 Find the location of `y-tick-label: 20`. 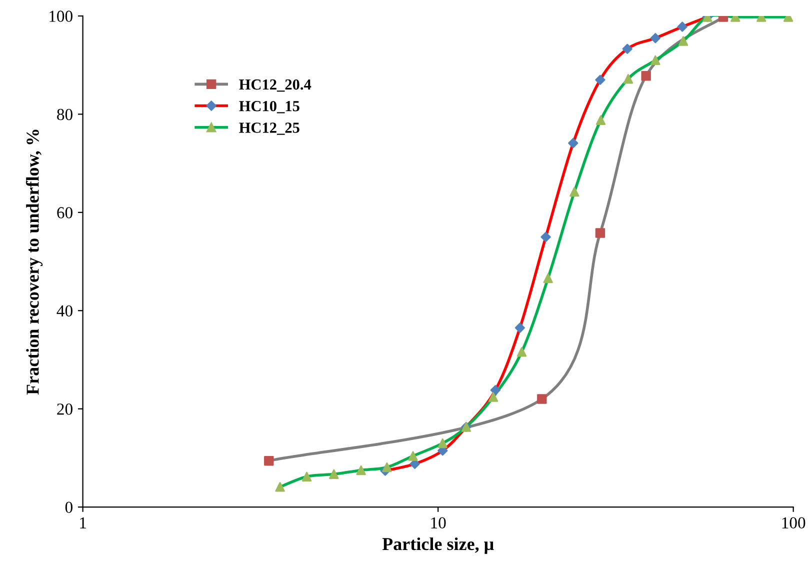

y-tick-label: 20 is located at coordinates (64, 409).